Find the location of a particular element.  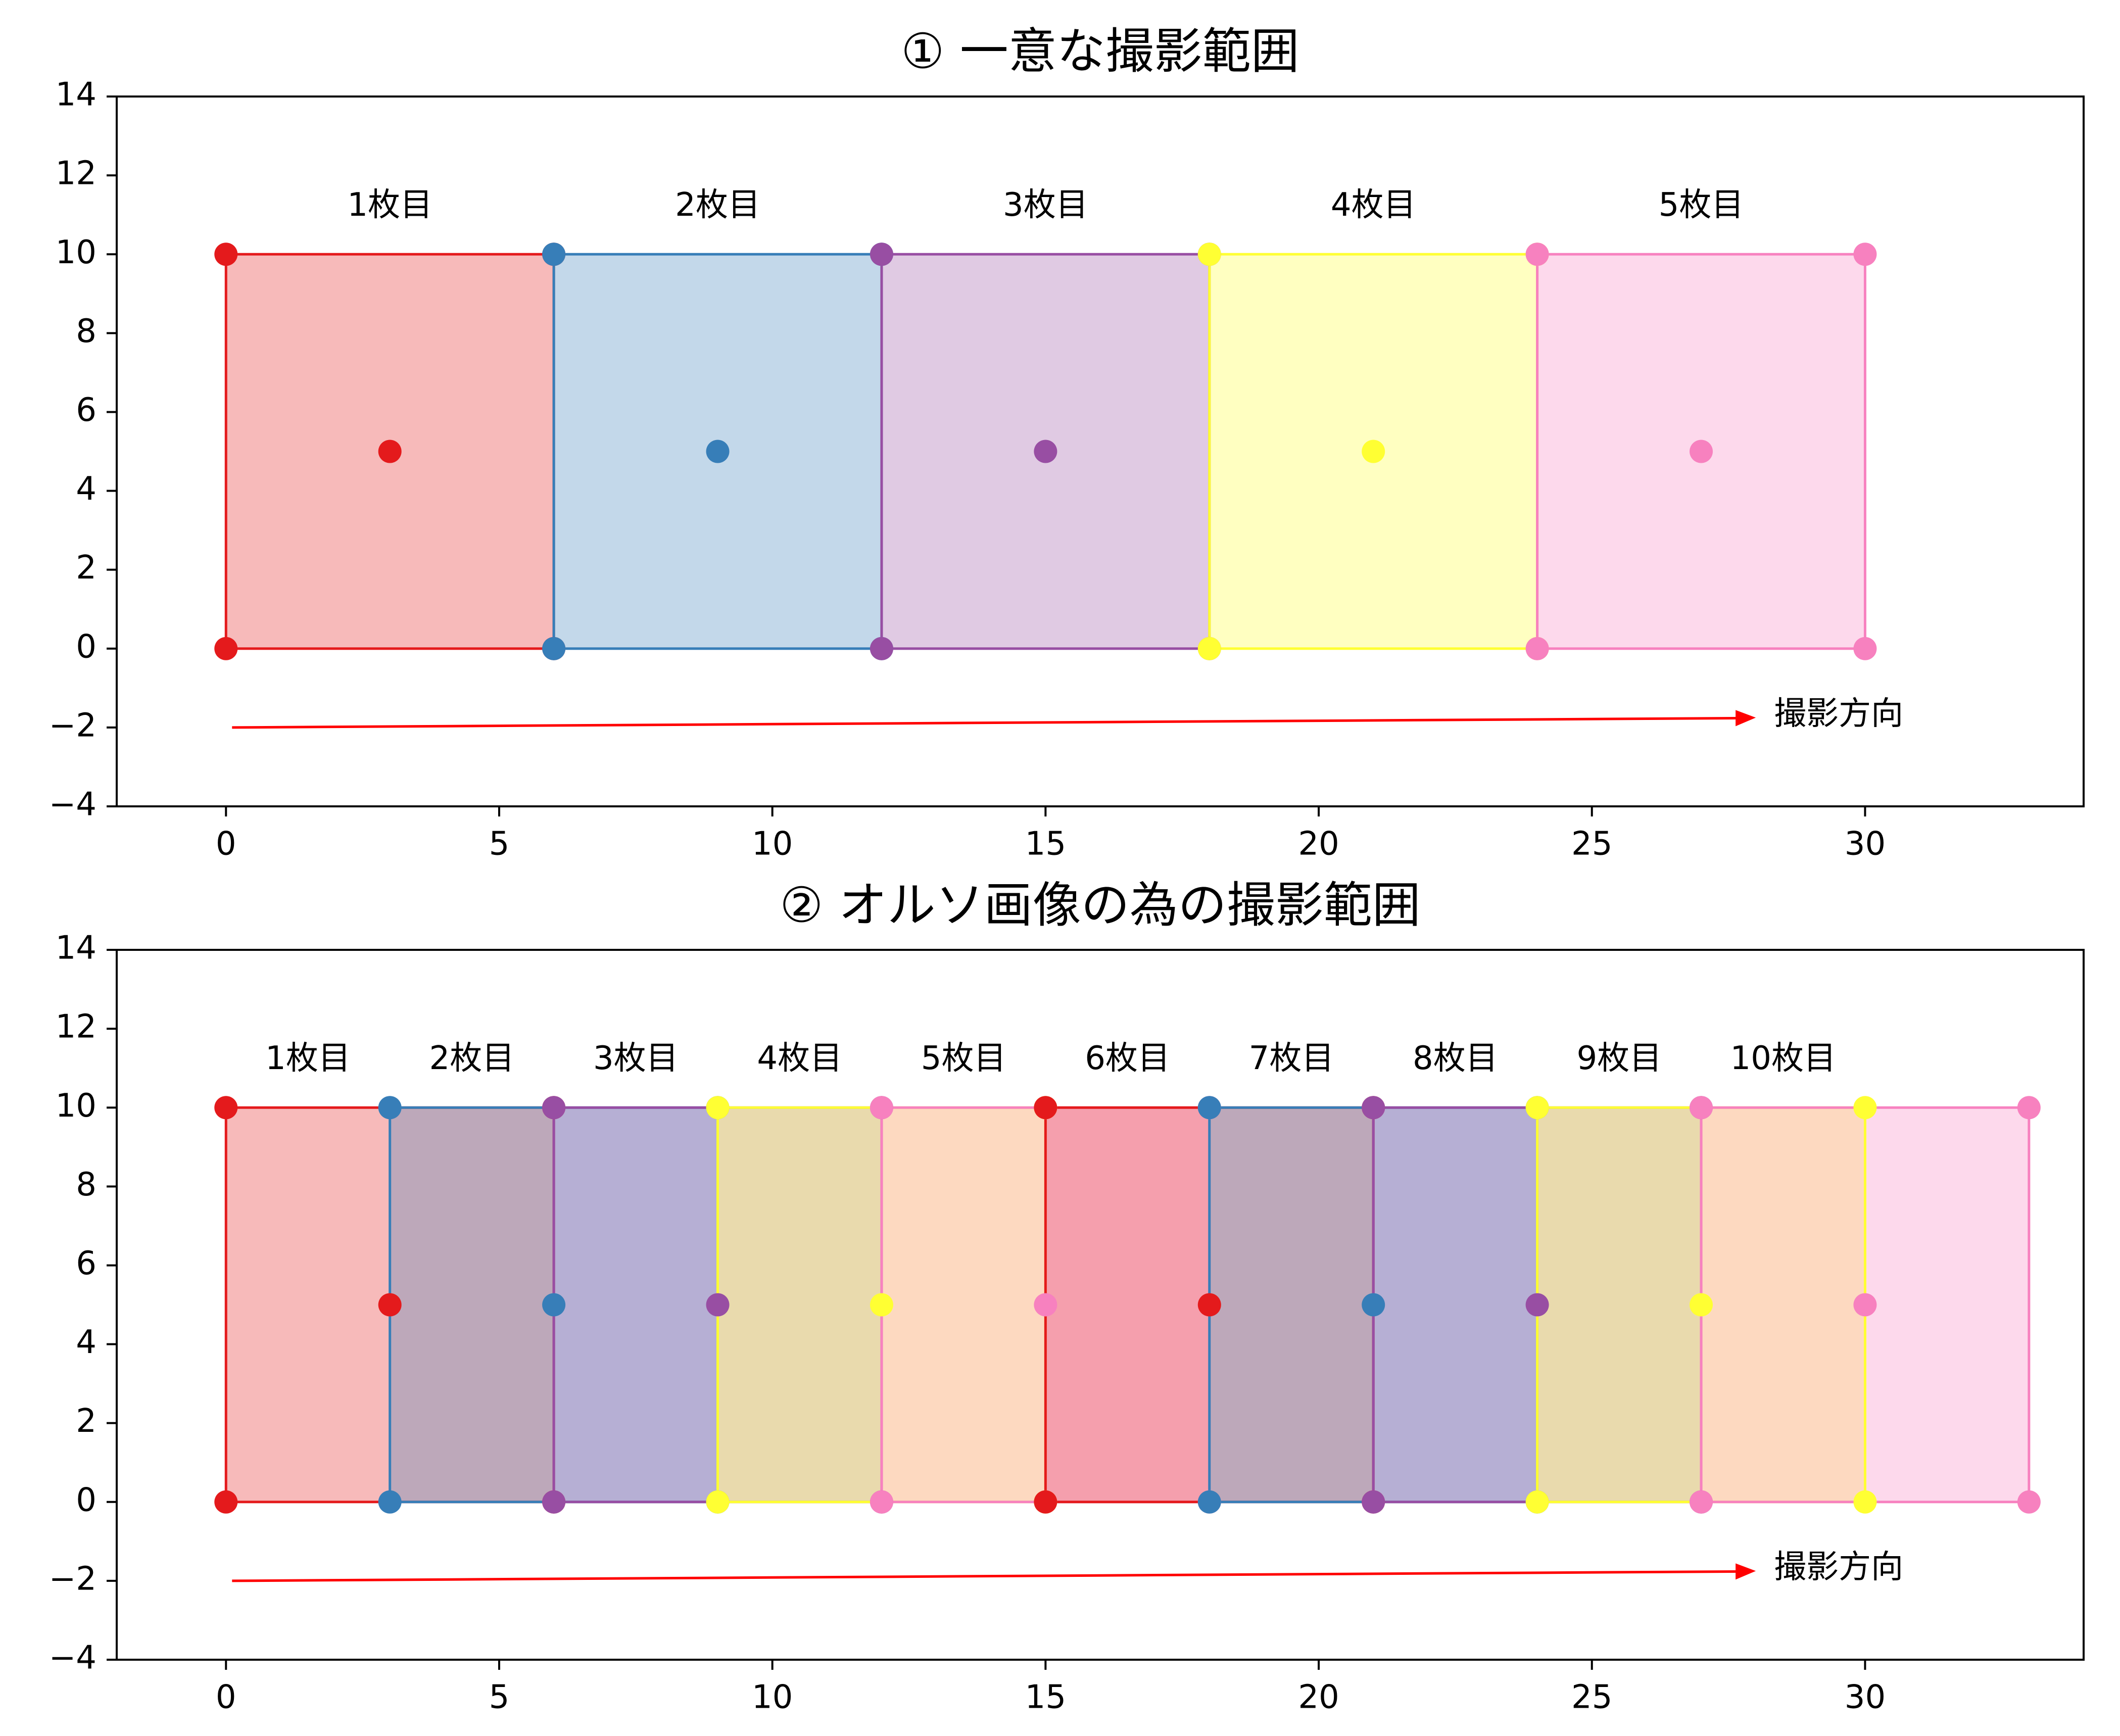

direction-arrow-head is located at coordinates (1746, 718).